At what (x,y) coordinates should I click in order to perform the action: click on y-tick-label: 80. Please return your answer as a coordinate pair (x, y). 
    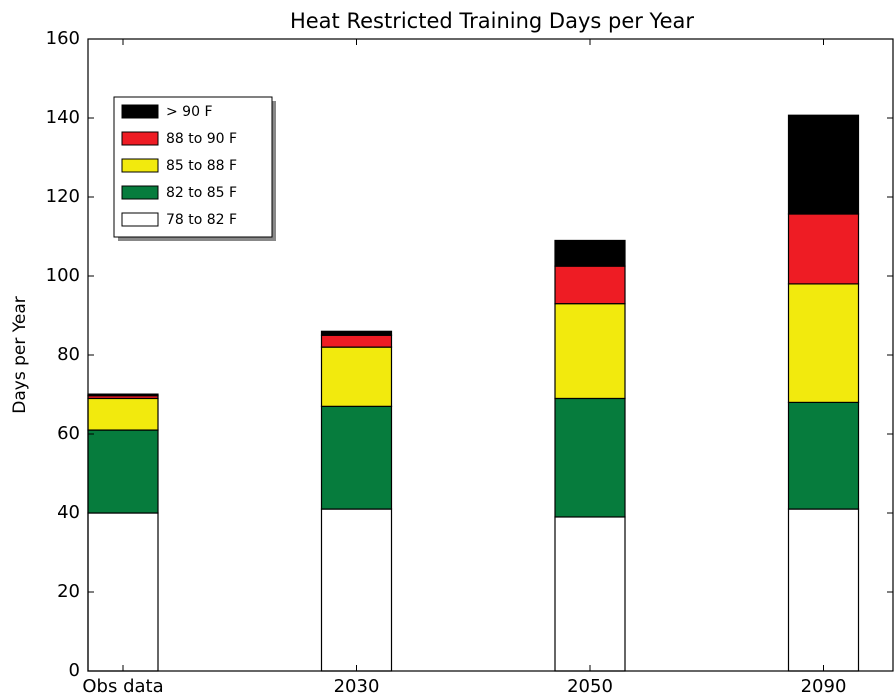
    Looking at the image, I should click on (68, 354).